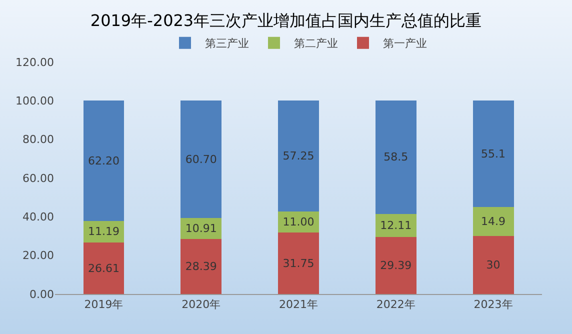 The width and height of the screenshot is (572, 334). What do you see at coordinates (493, 221) in the screenshot?
I see `data-label: 14.9` at bounding box center [493, 221].